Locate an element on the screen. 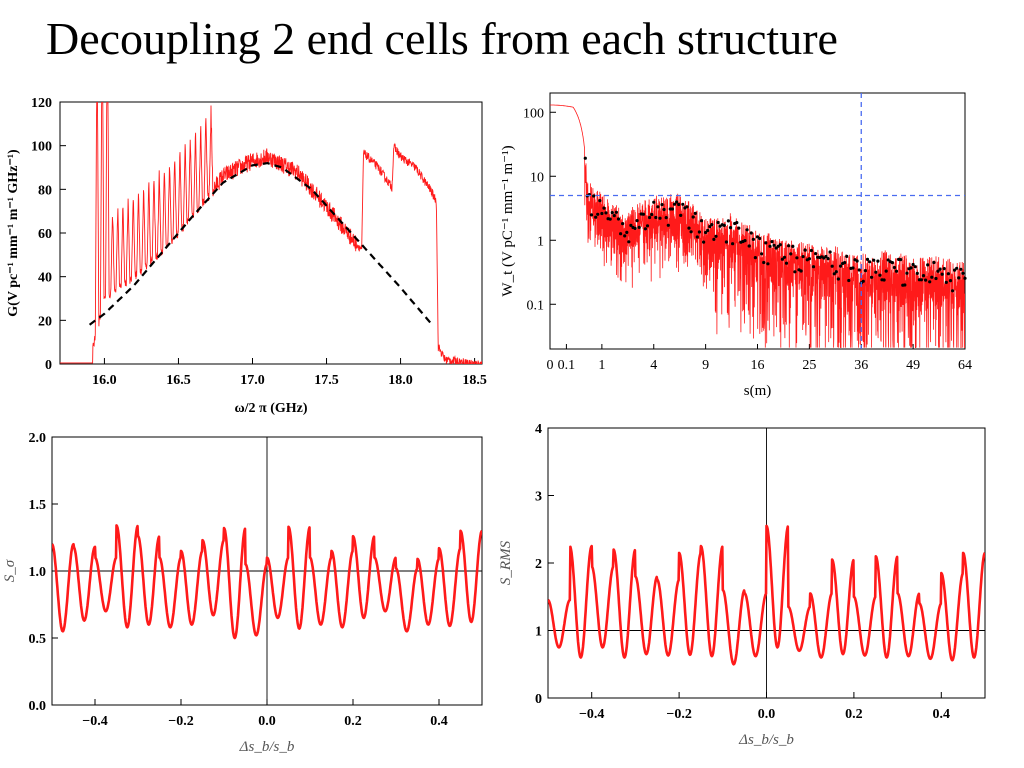 The height and width of the screenshot is (768, 1024). y-axis-label: S_σ is located at coordinates (10, 570).